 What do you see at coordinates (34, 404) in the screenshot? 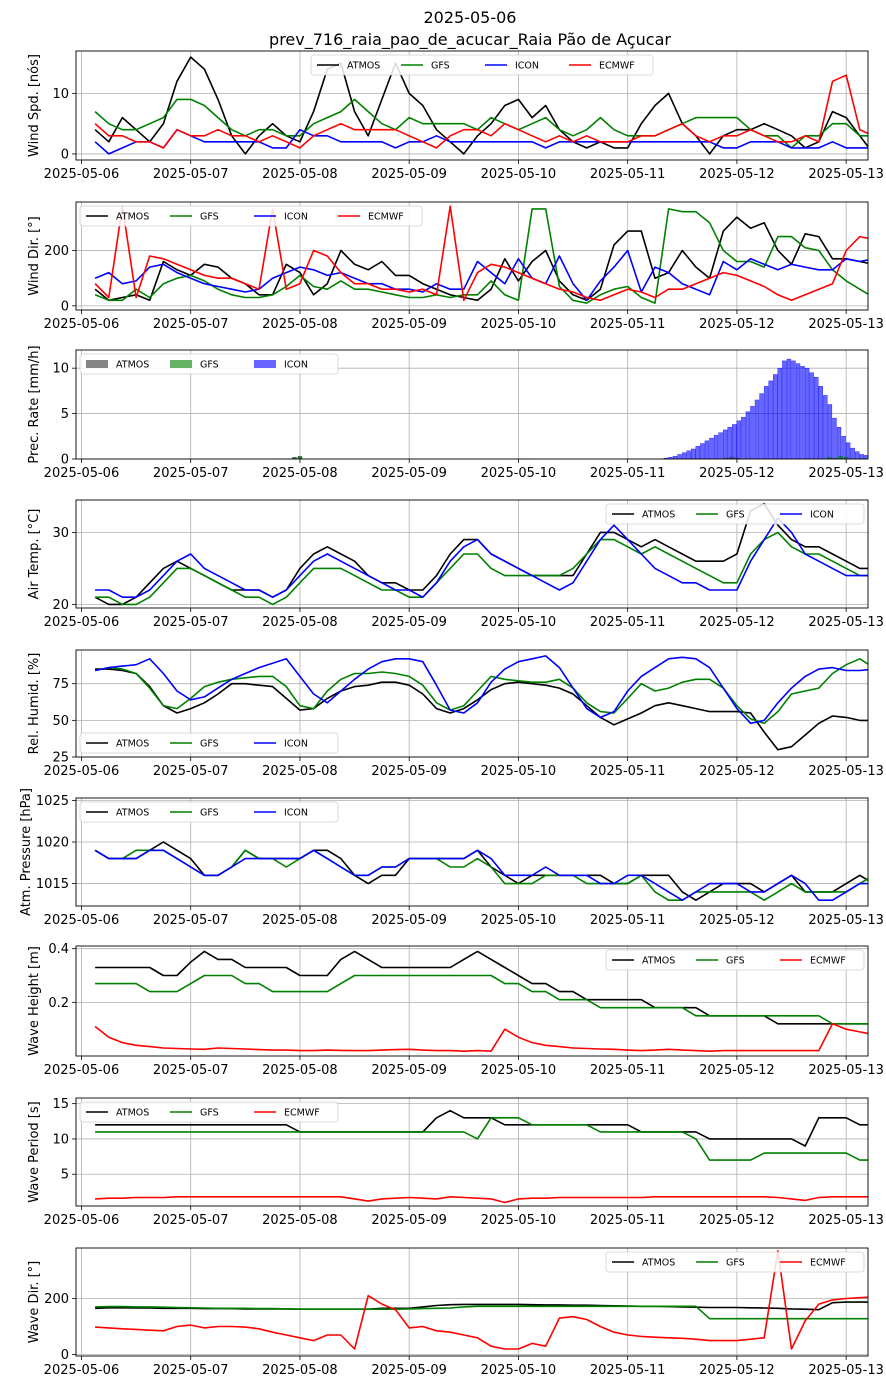
I see `y-axis-label: Prec. Rate [mm/h]` at bounding box center [34, 404].